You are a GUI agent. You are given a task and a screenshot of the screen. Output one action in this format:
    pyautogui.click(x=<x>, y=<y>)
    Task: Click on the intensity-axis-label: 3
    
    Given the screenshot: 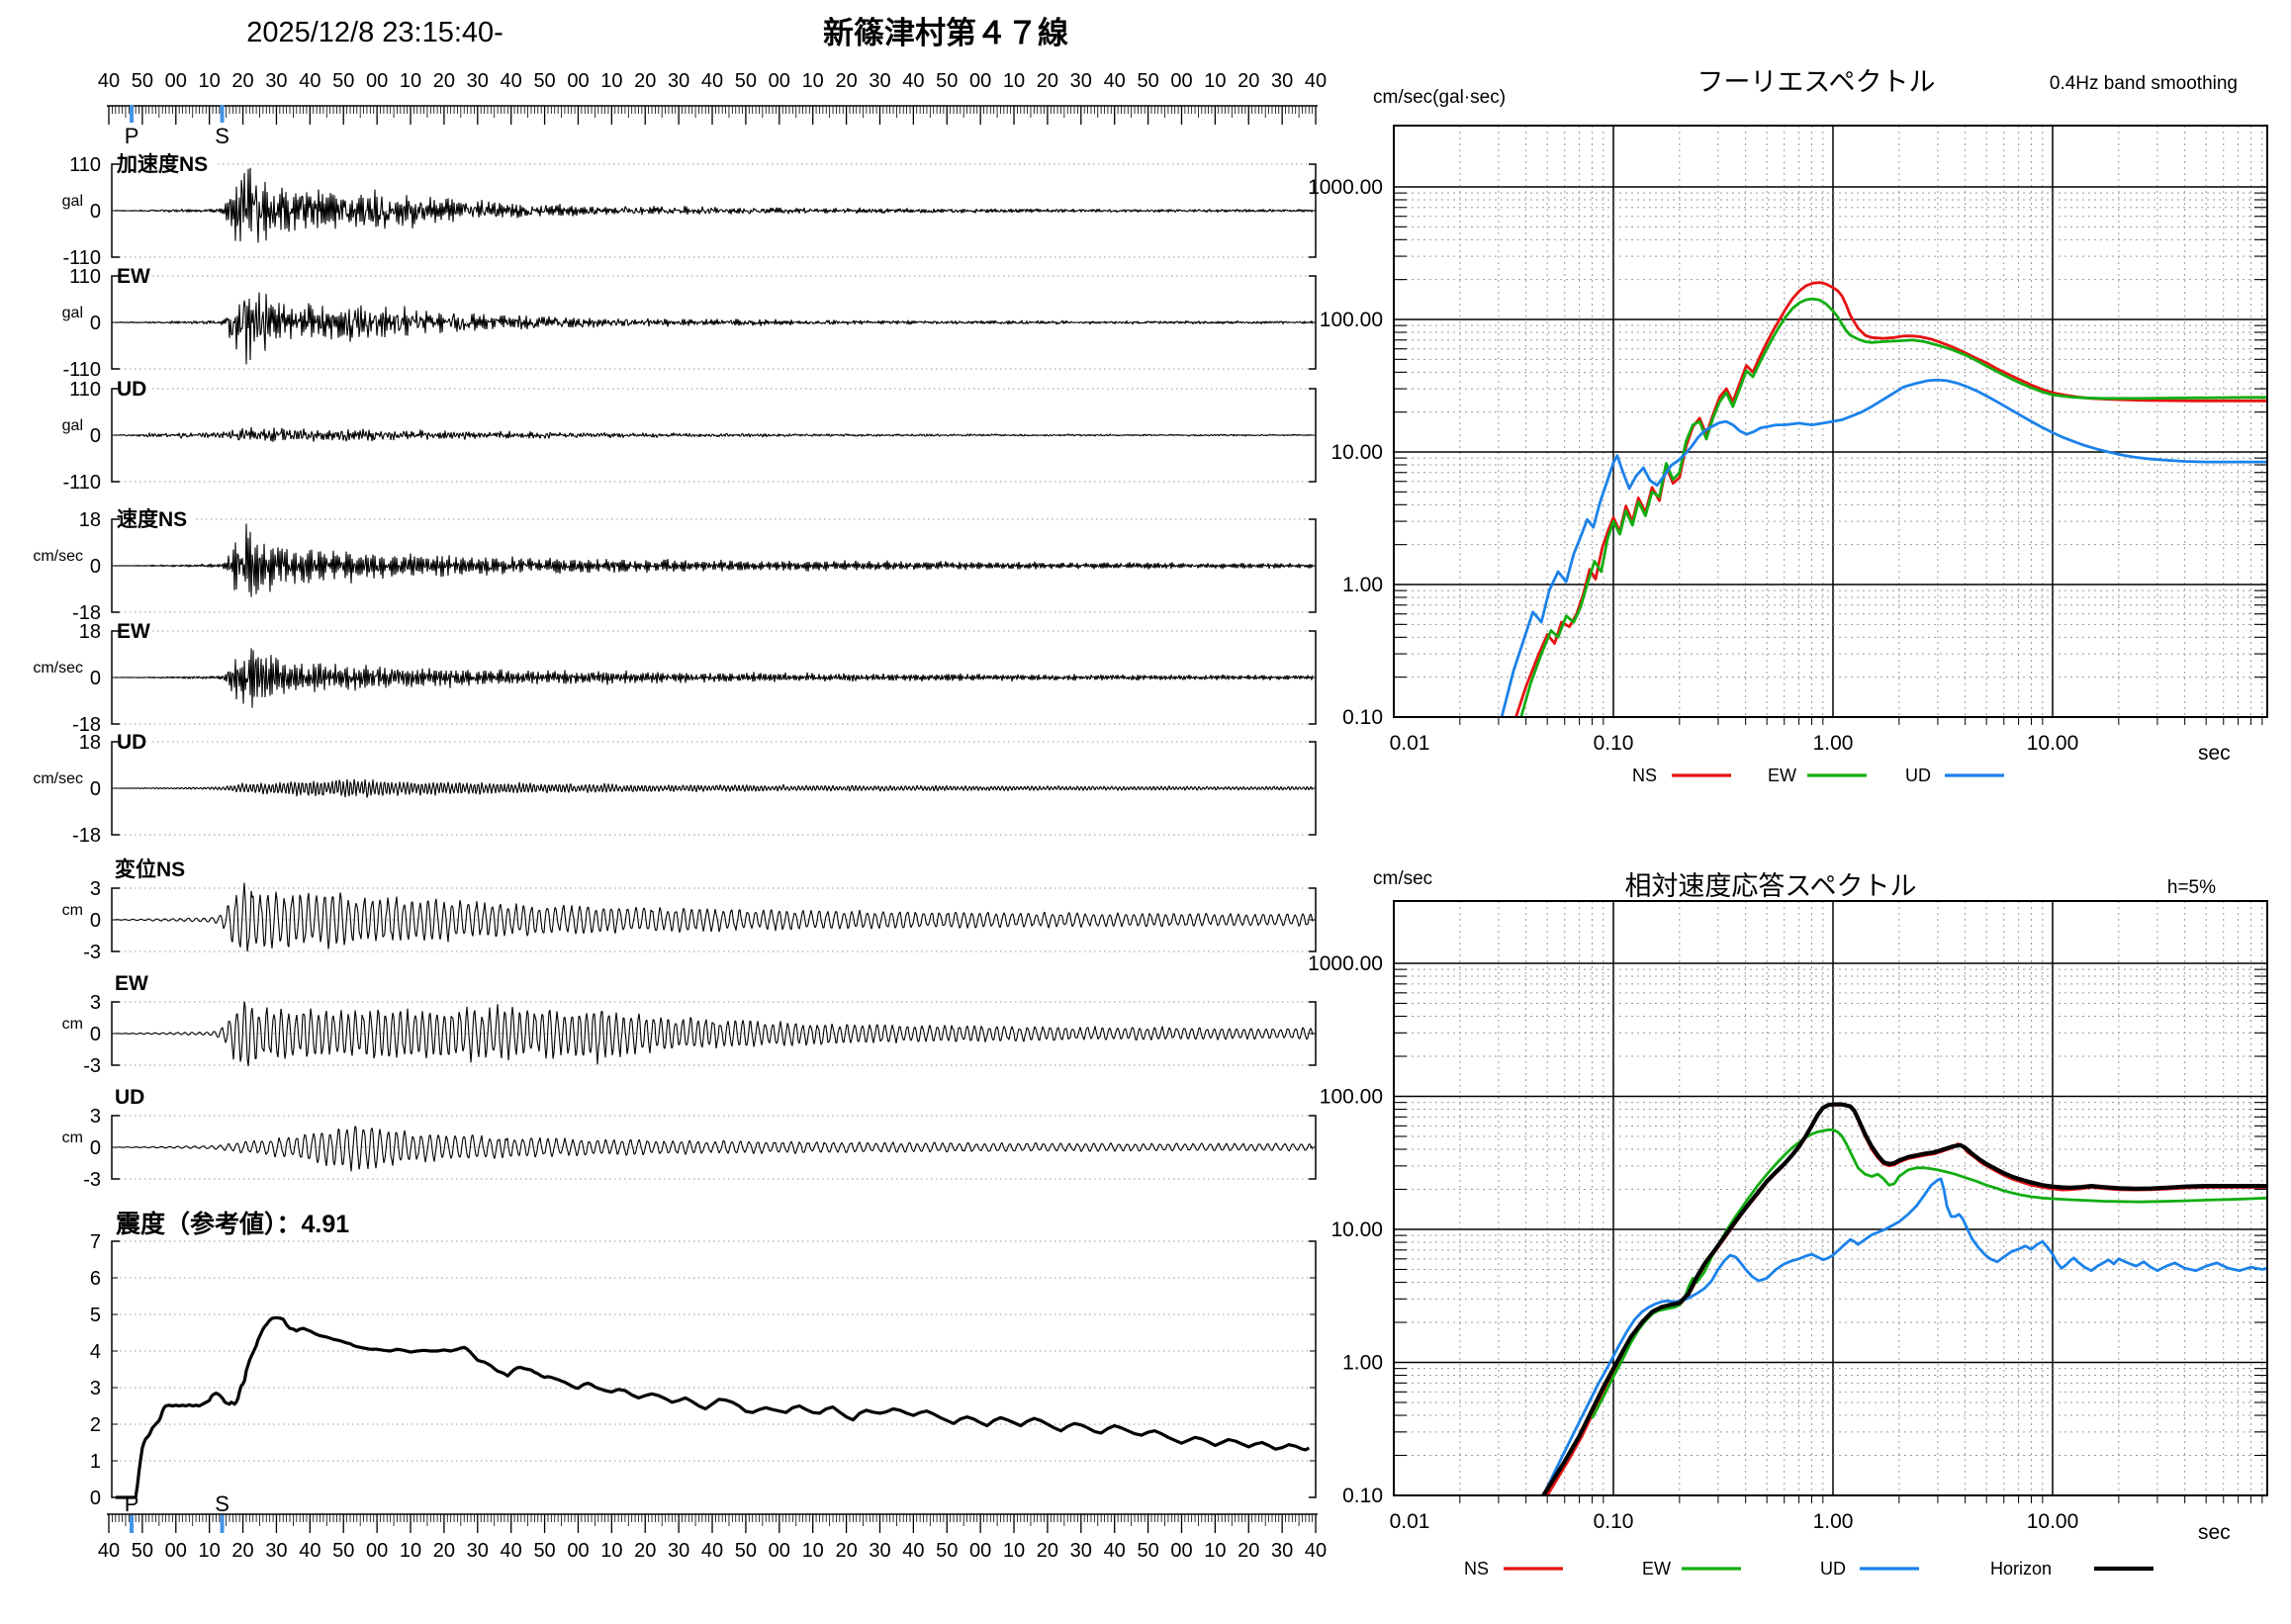 What is the action you would take?
    pyautogui.click(x=95, y=1388)
    